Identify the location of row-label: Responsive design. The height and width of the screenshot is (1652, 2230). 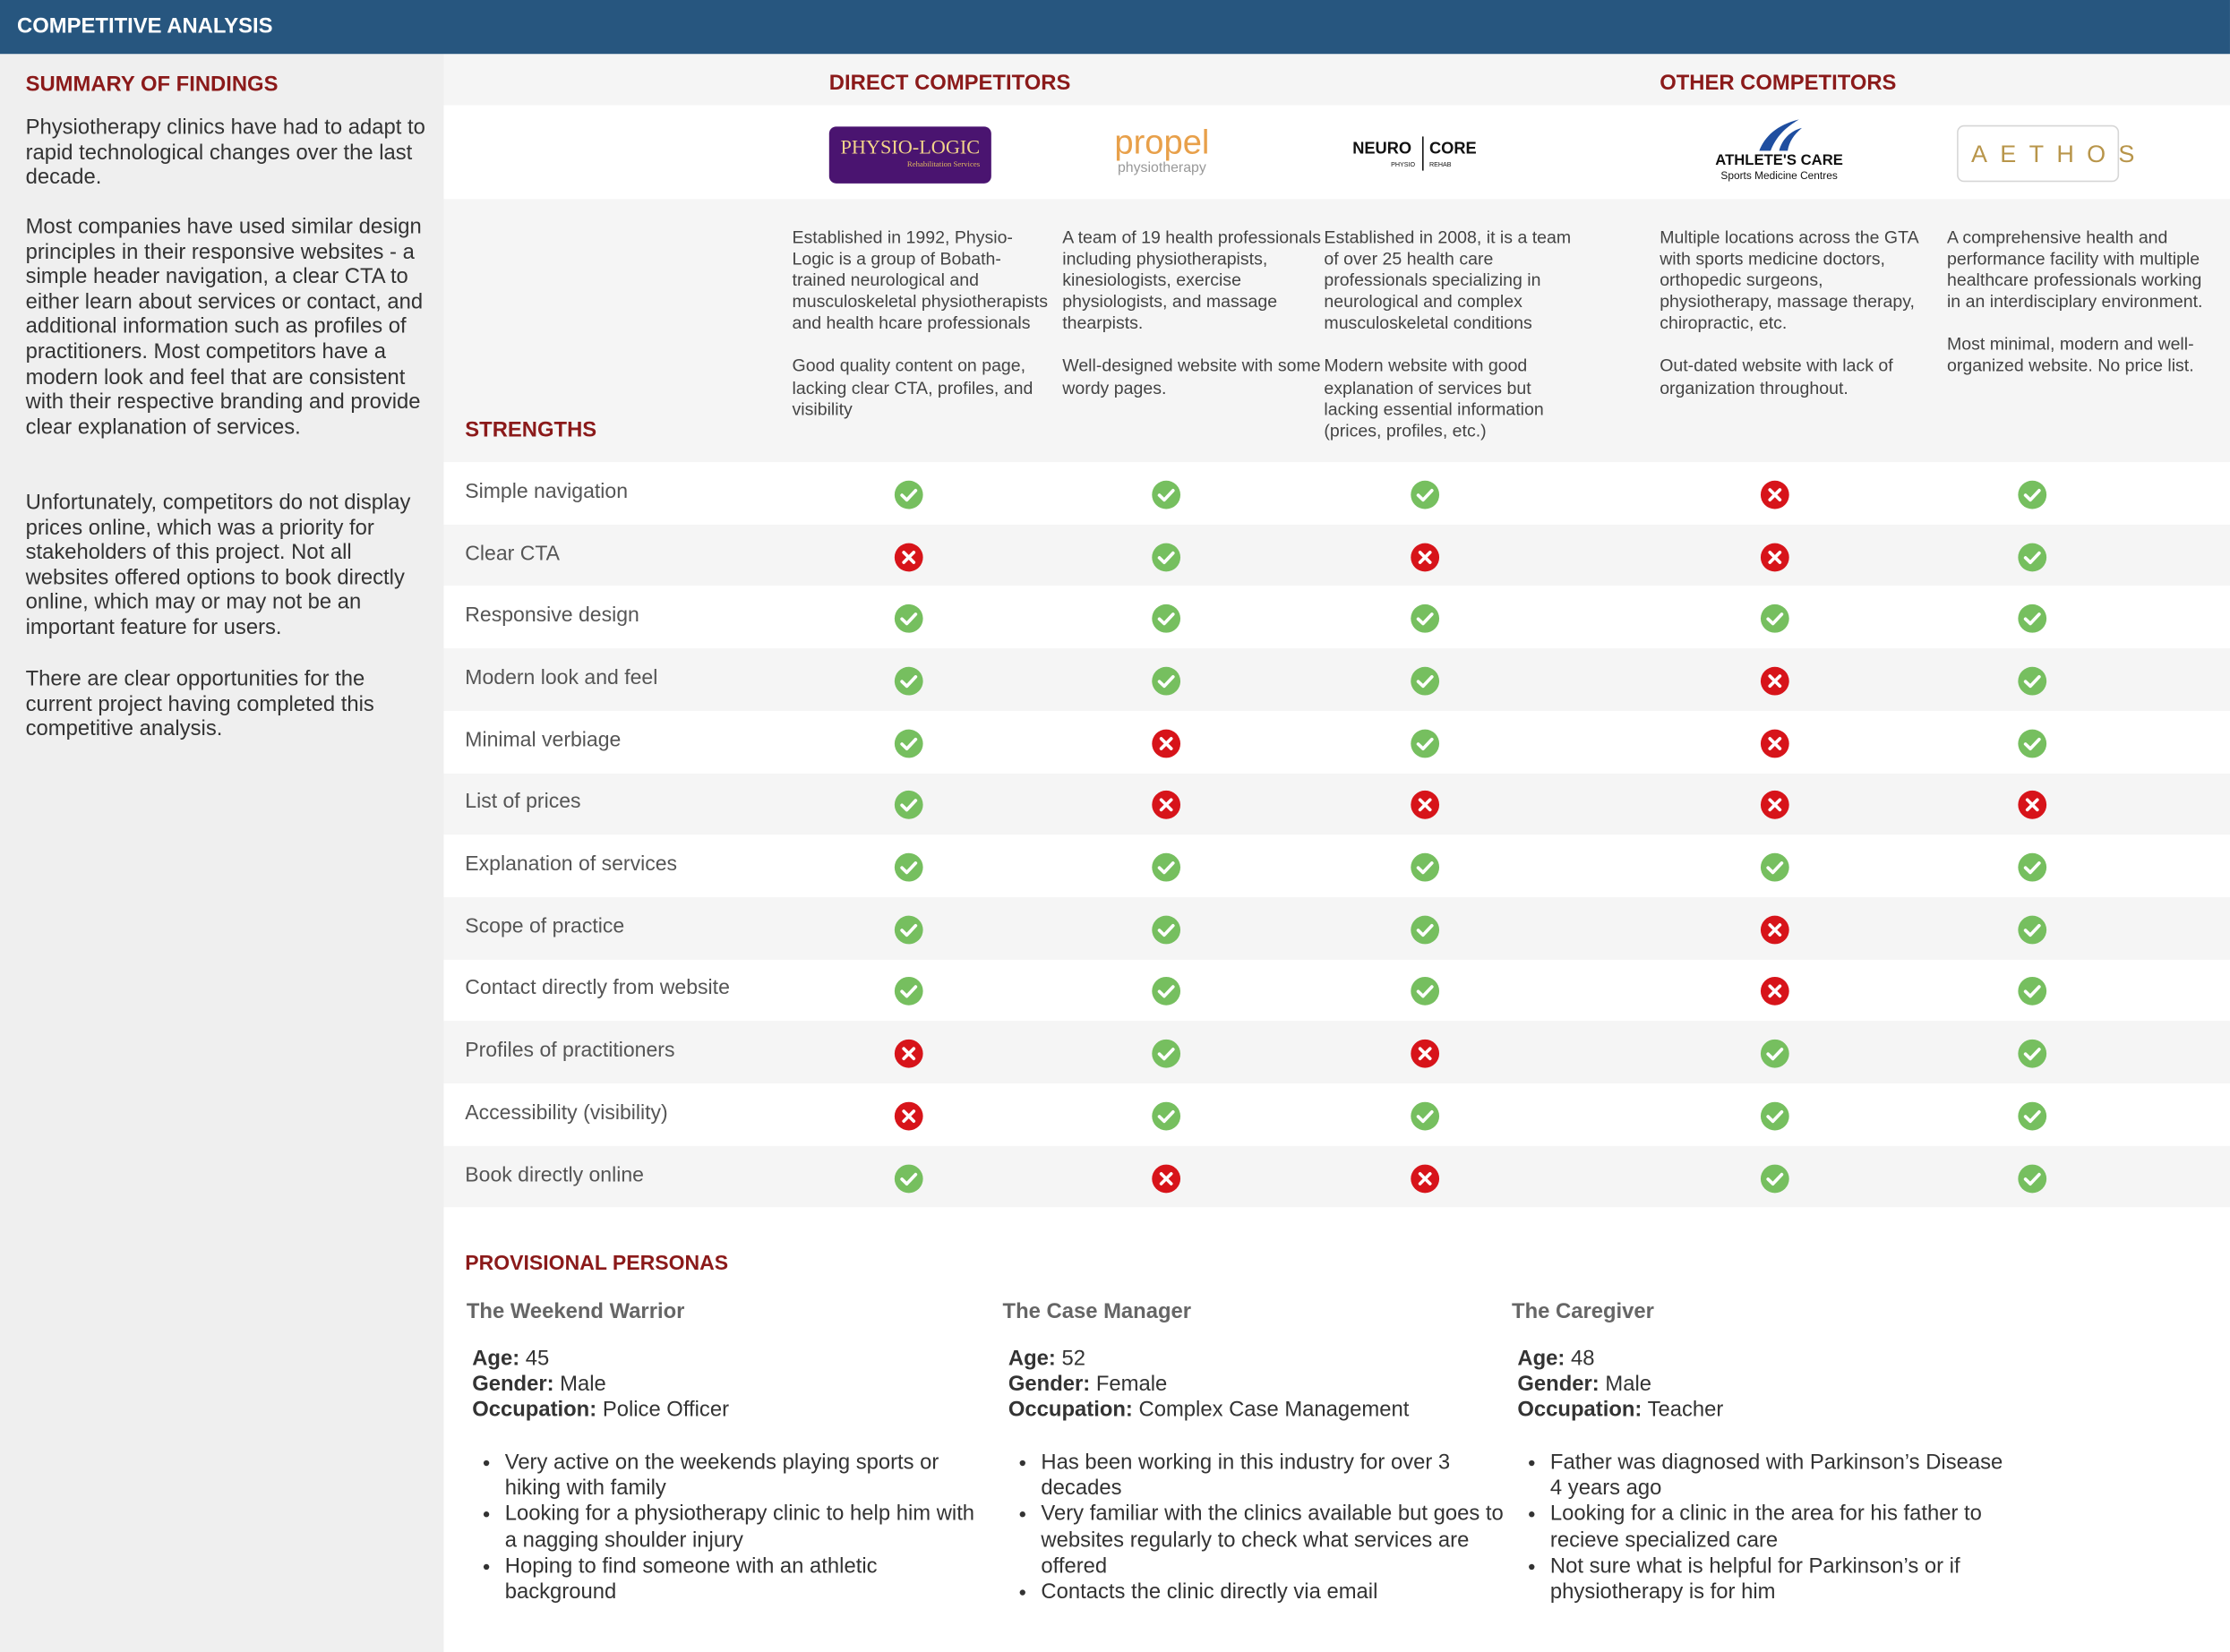
(552, 616).